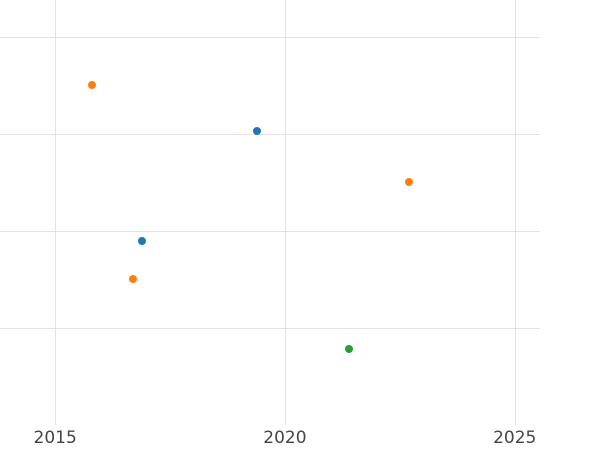 The width and height of the screenshot is (600, 450). I want to click on x-tick-label: 2015, so click(55, 438).